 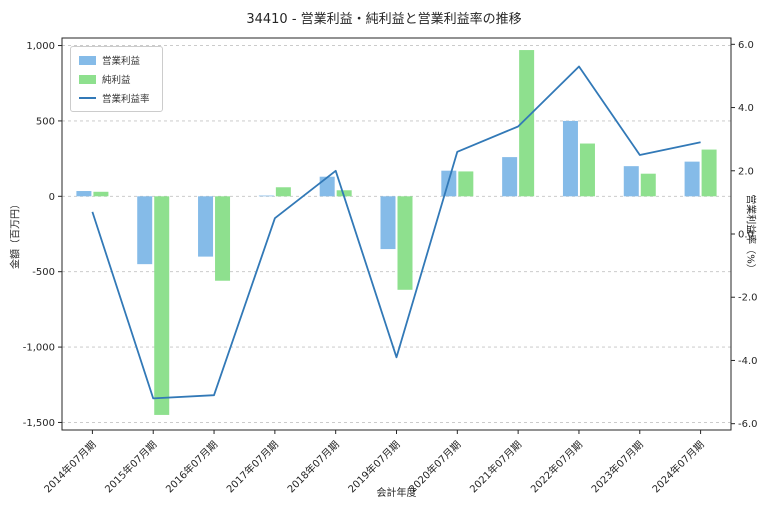 I want to click on y-right-tick-label: 0.0, so click(x=746, y=235).